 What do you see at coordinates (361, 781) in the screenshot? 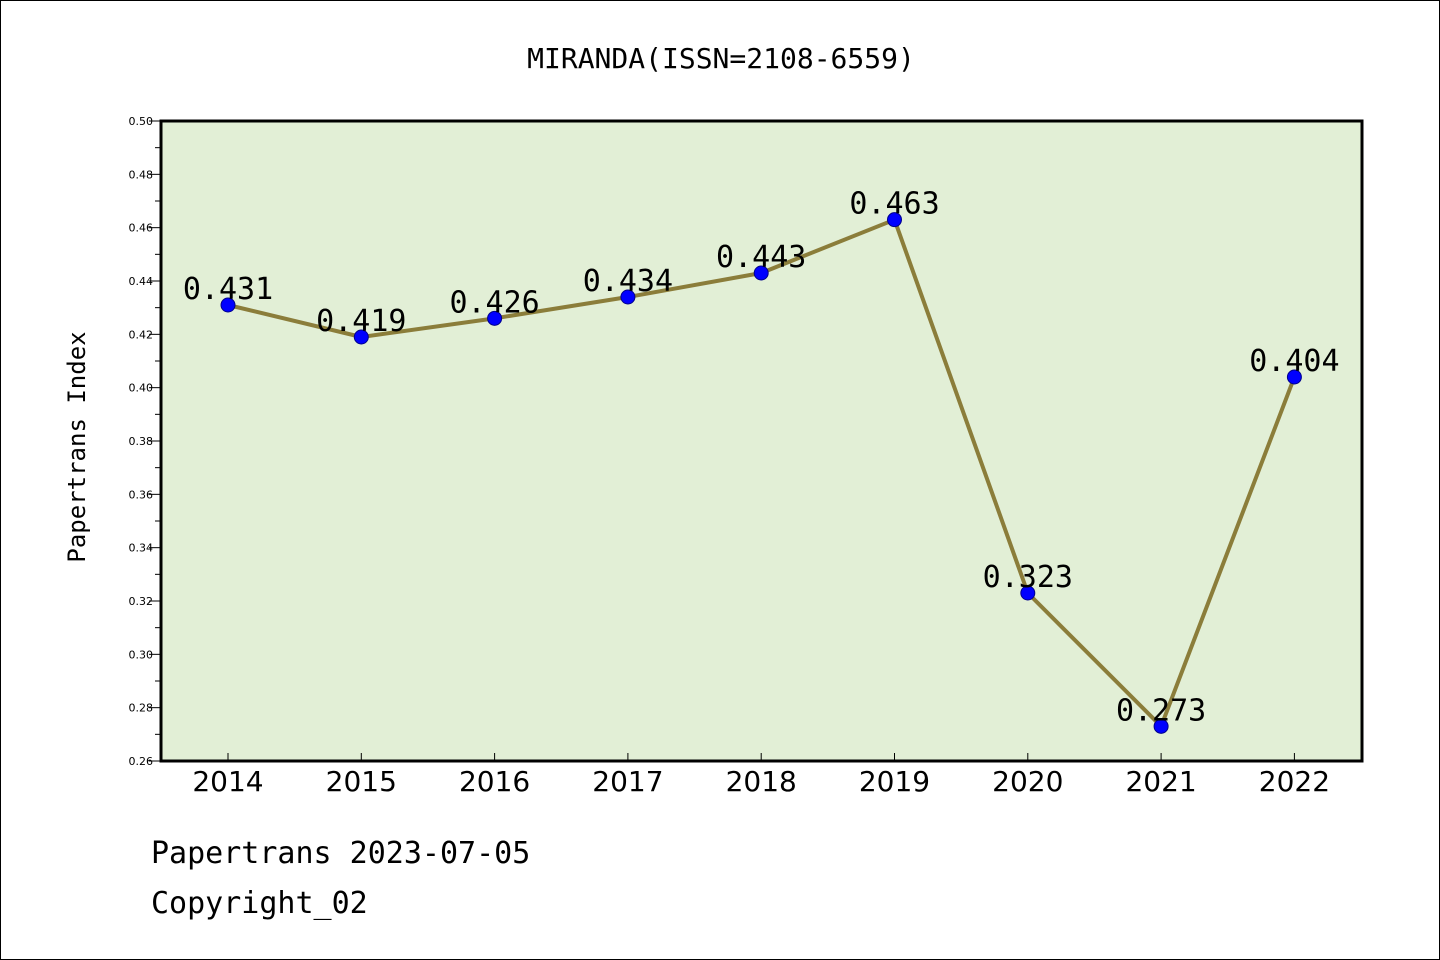
I see `x-tick-label: 2015` at bounding box center [361, 781].